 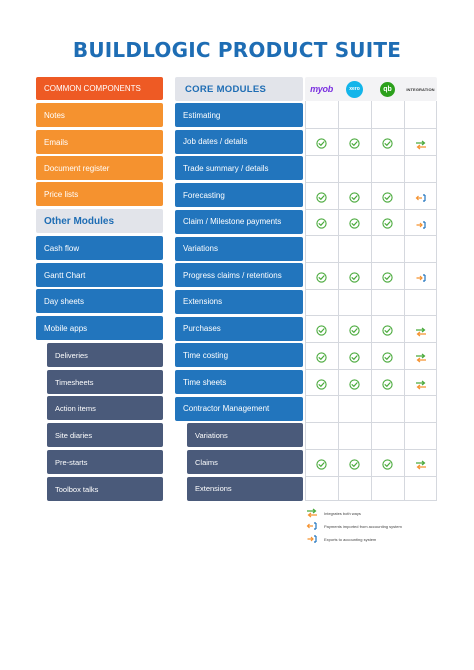 What do you see at coordinates (239, 328) in the screenshot?
I see `core-module-purchases: Purchases` at bounding box center [239, 328].